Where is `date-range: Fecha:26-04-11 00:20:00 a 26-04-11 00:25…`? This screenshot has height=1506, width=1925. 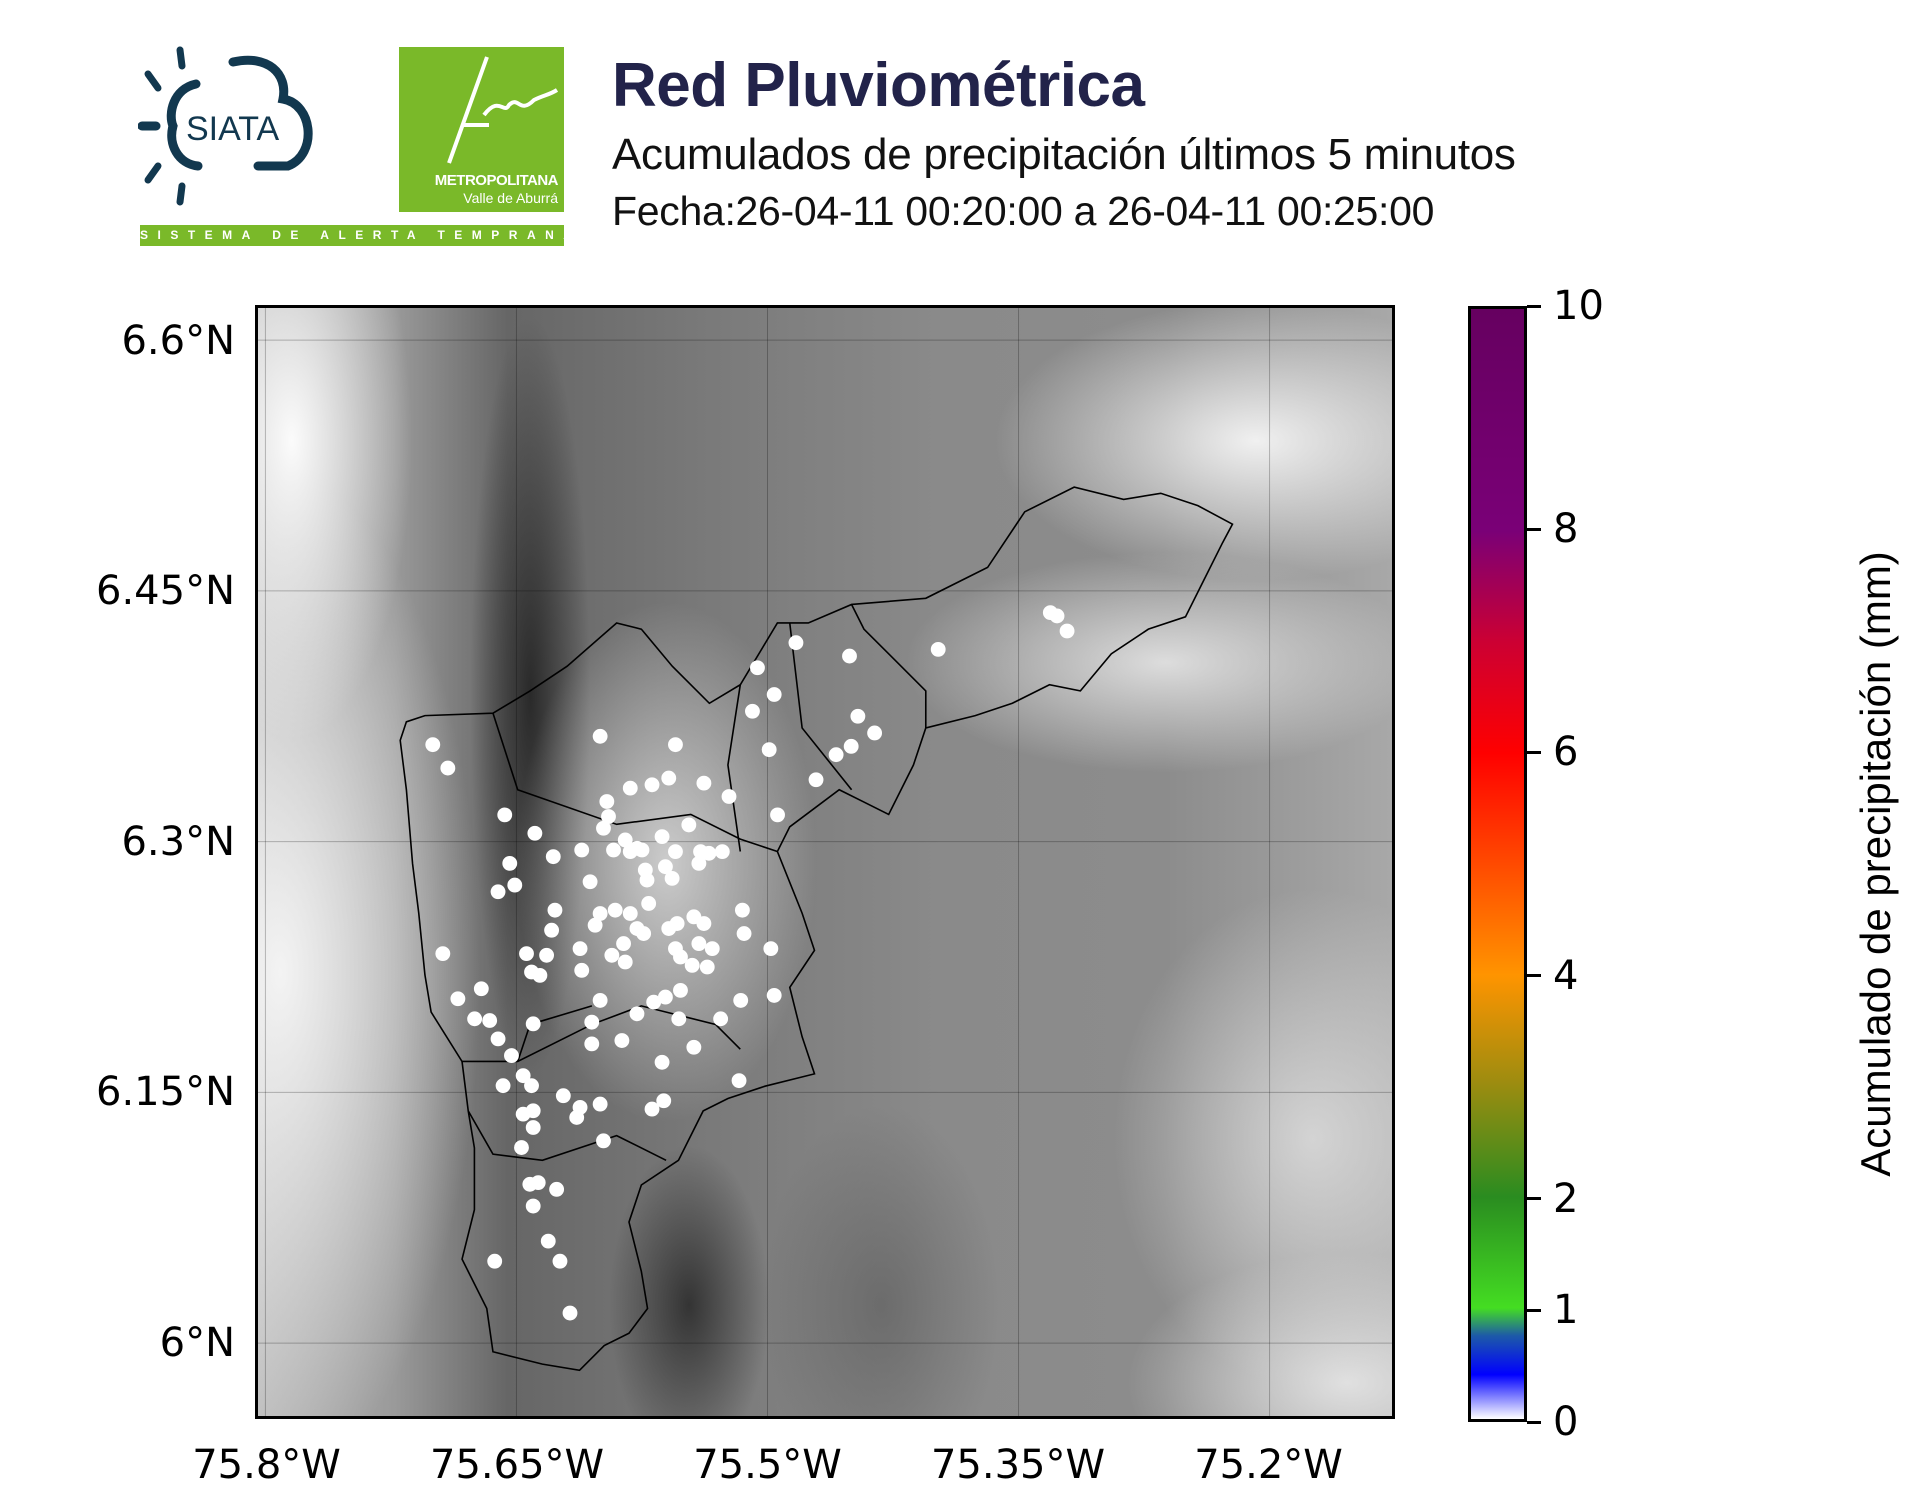 date-range: Fecha:26-04-11 00:20:00 a 26-04-11 00:25… is located at coordinates (1023, 211).